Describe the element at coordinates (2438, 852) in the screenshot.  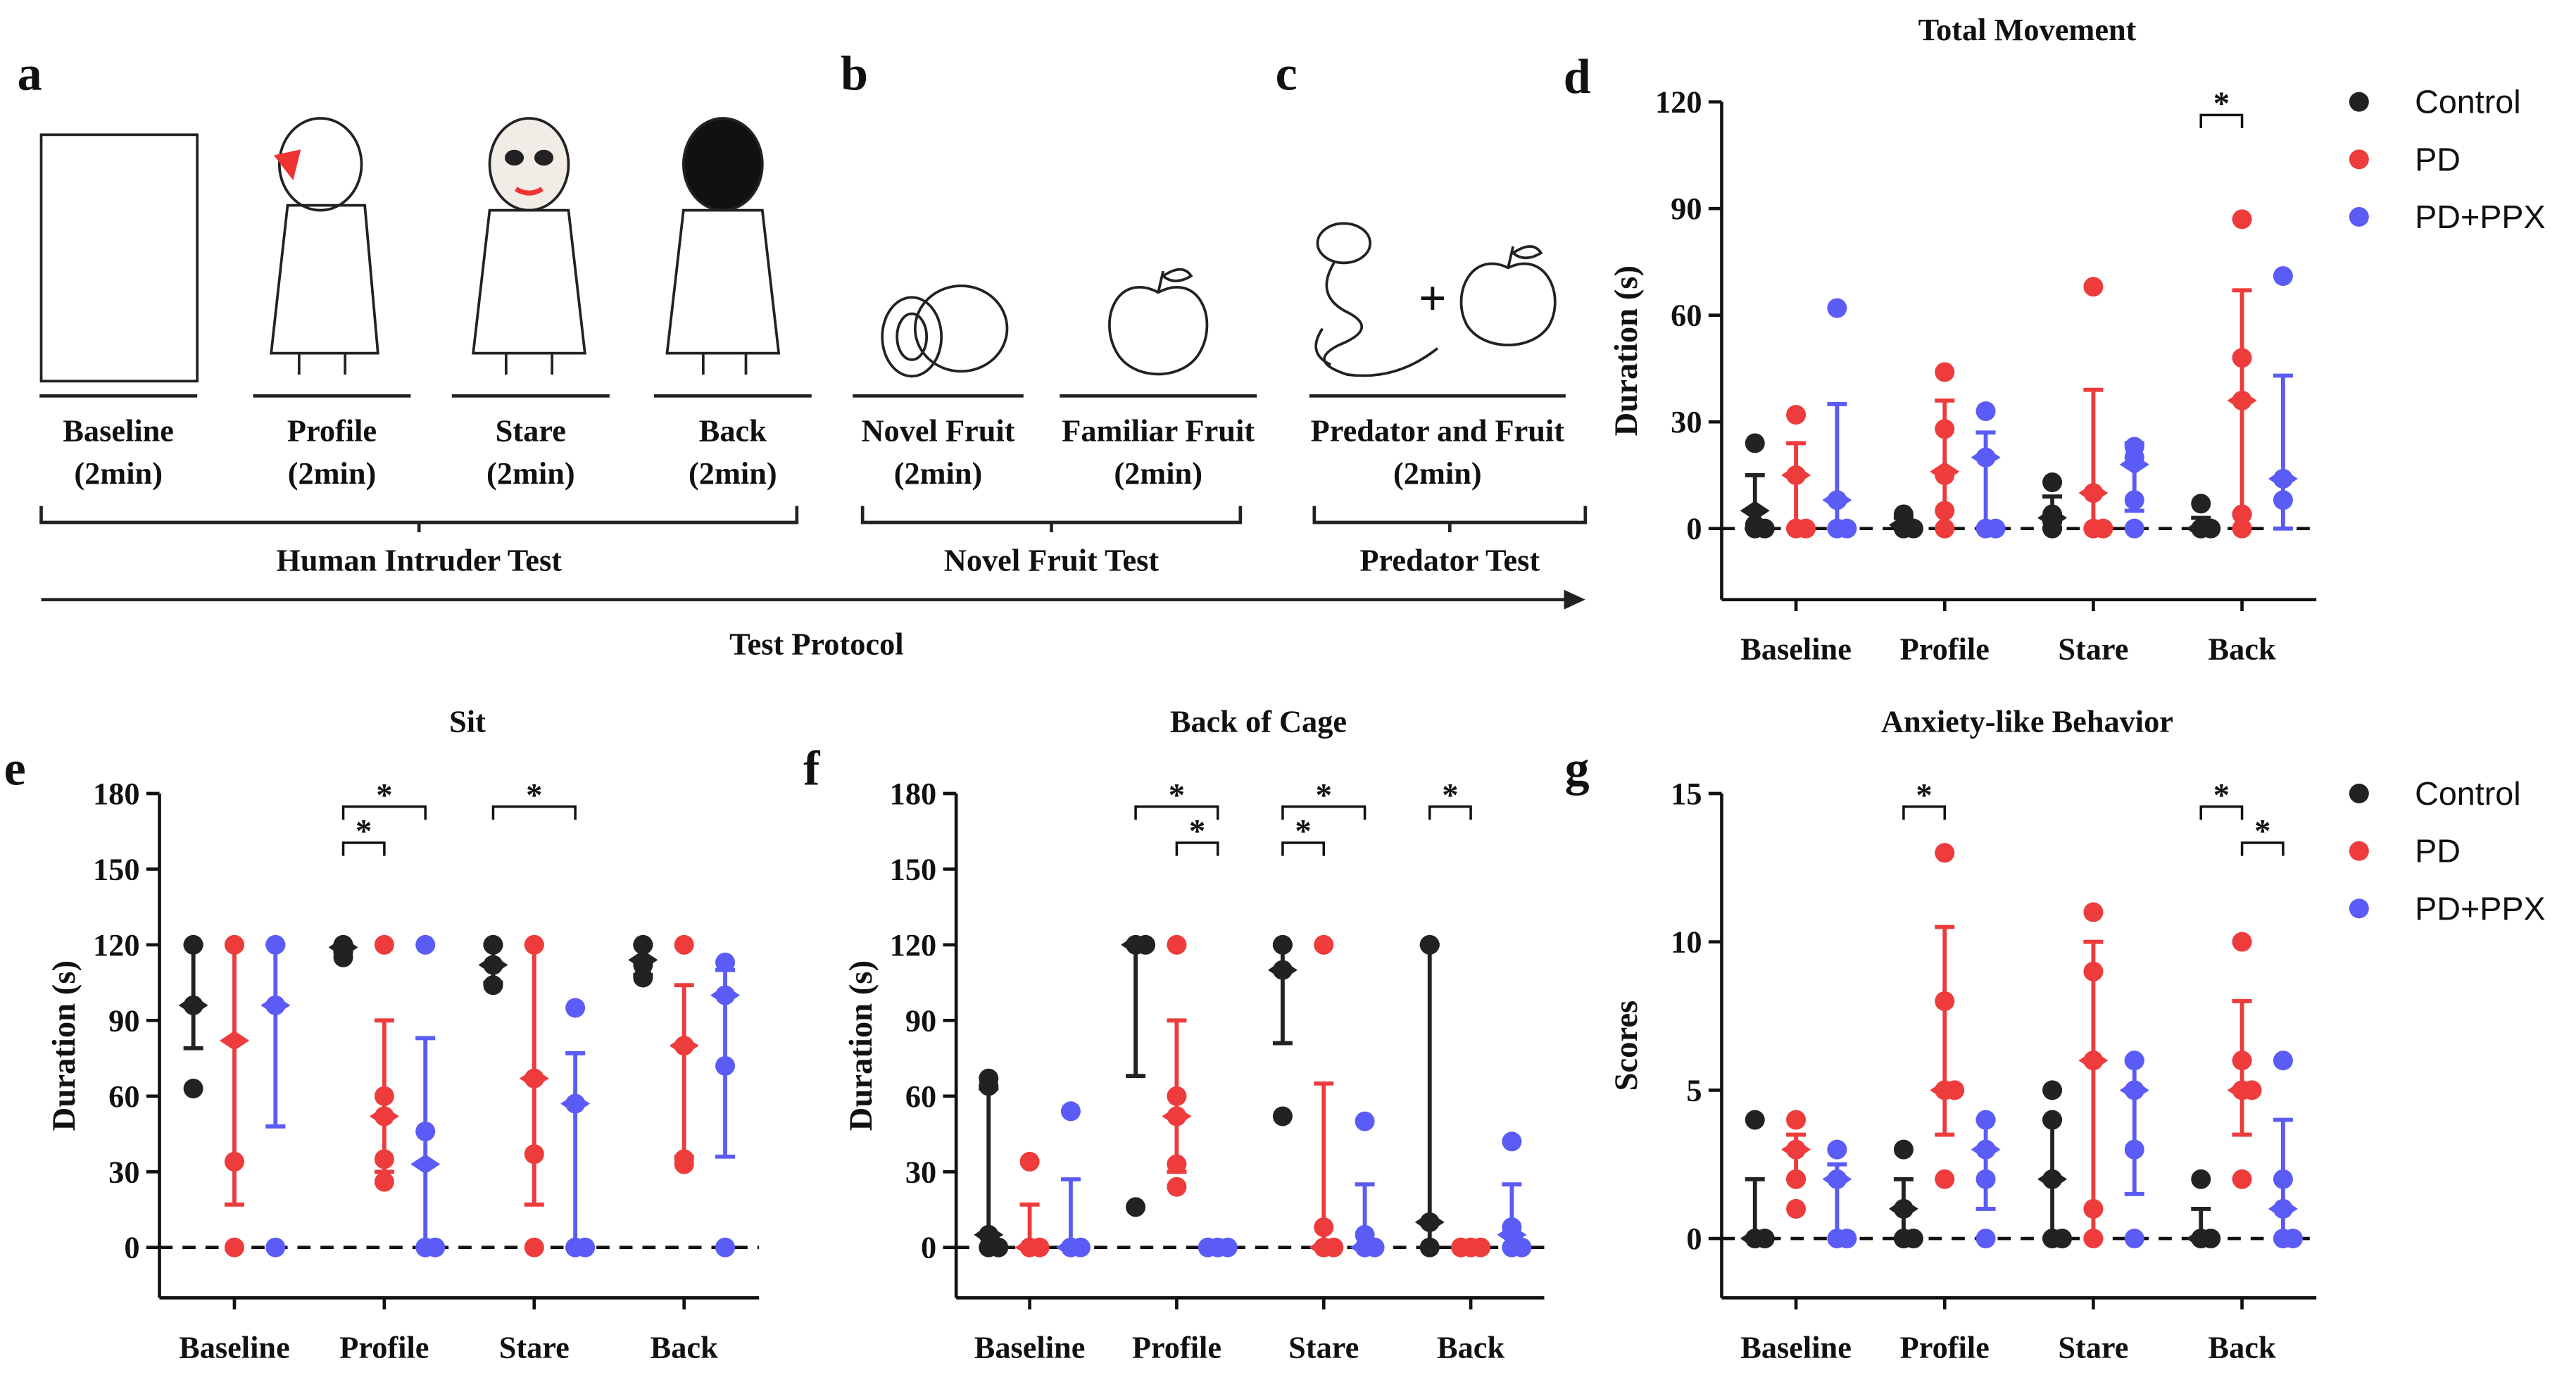
I see `legend-label: PD` at that location.